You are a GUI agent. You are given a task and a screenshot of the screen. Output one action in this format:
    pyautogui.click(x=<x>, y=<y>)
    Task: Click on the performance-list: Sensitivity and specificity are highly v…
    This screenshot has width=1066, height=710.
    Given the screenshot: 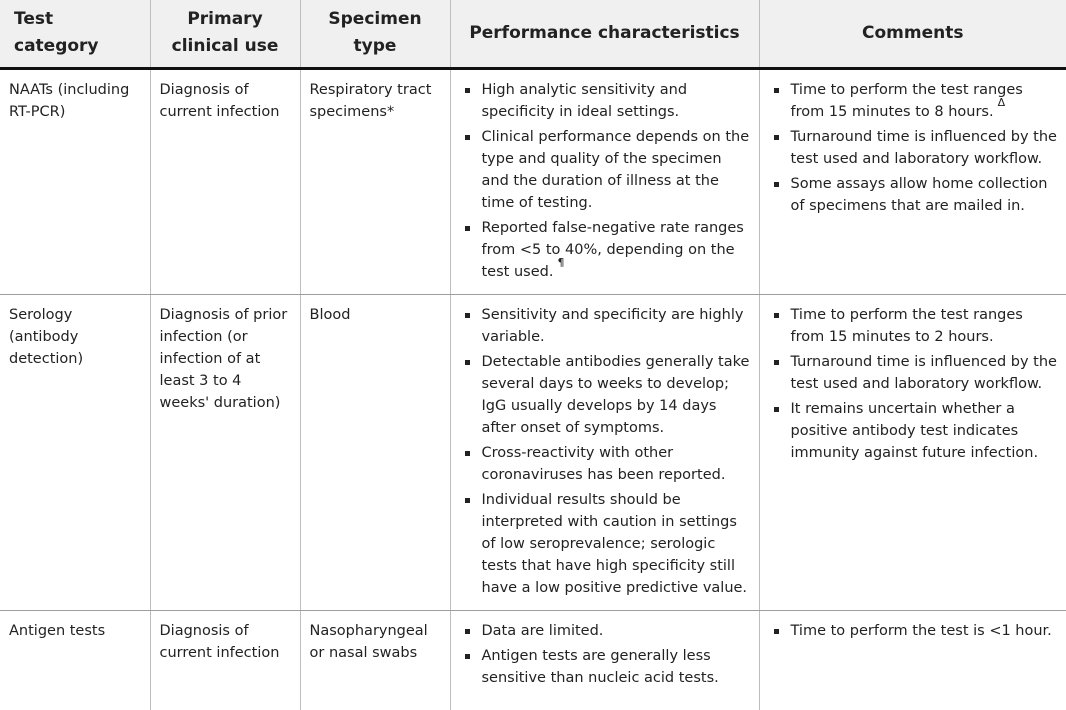 What is the action you would take?
    pyautogui.click(x=605, y=451)
    